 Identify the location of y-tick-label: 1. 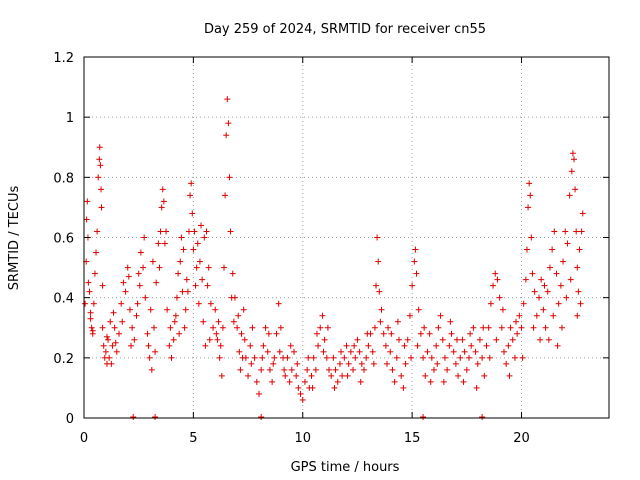
(70, 118).